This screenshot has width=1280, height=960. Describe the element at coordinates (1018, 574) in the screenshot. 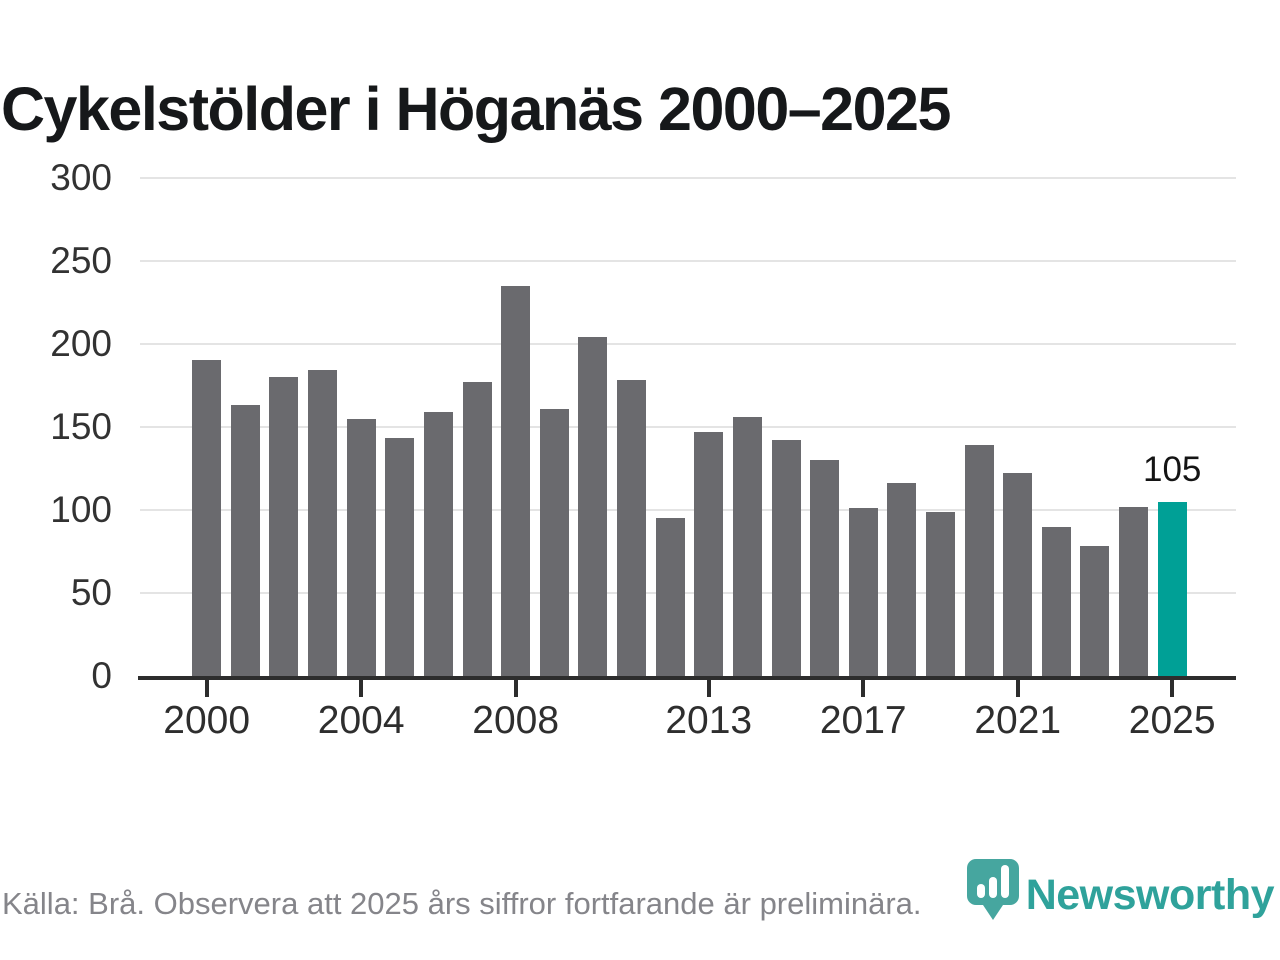

I see `bar-2021` at that location.